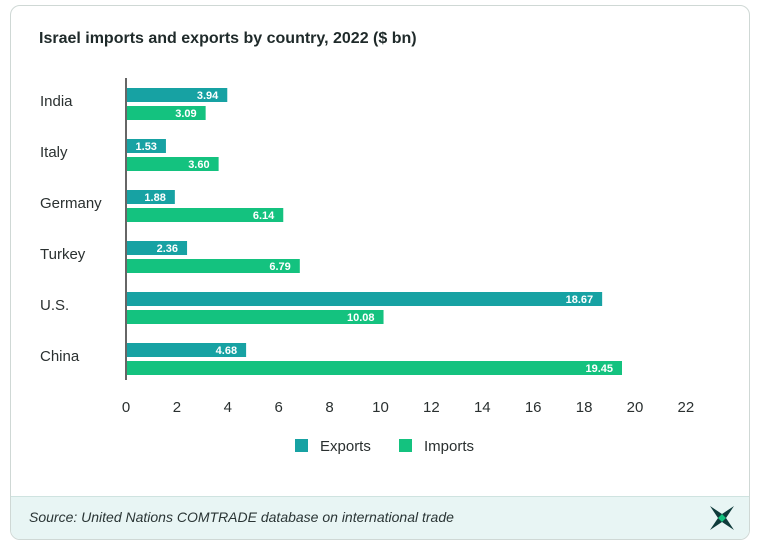 The width and height of the screenshot is (760, 542). Describe the element at coordinates (580, 300) in the screenshot. I see `data-label-exports-us: 18.67` at that location.